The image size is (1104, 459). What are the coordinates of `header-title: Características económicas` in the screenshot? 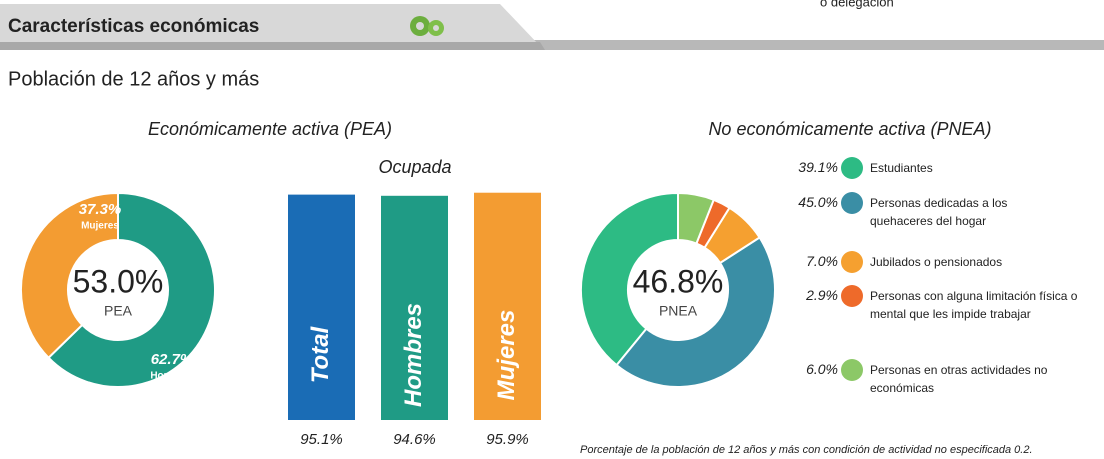 It's located at (133, 26).